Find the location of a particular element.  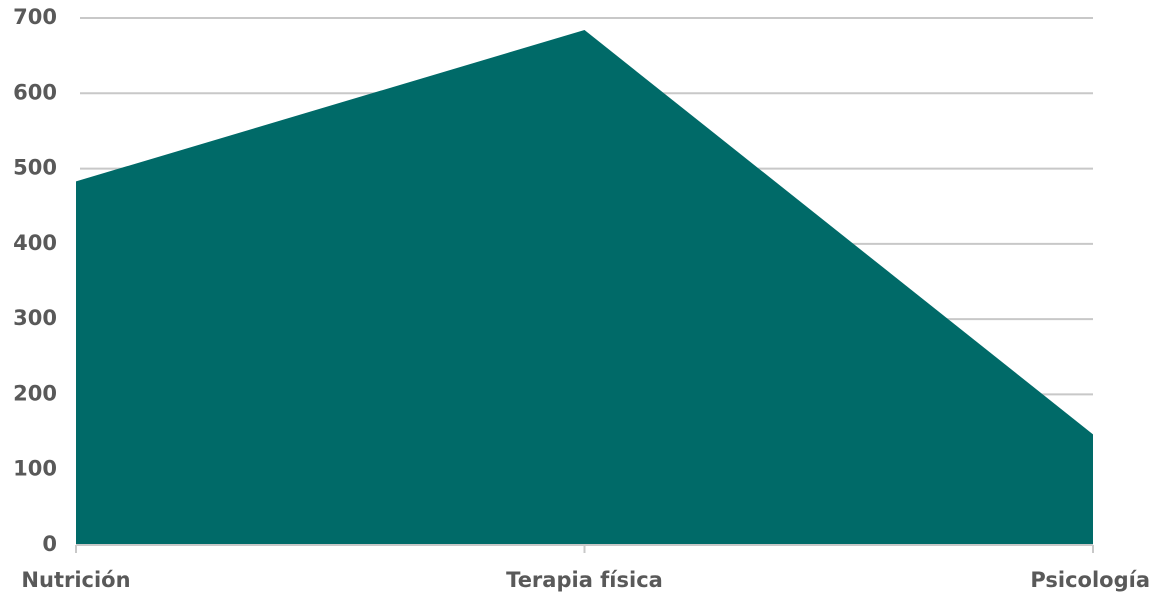

y-tick-label: 100 is located at coordinates (35, 469).